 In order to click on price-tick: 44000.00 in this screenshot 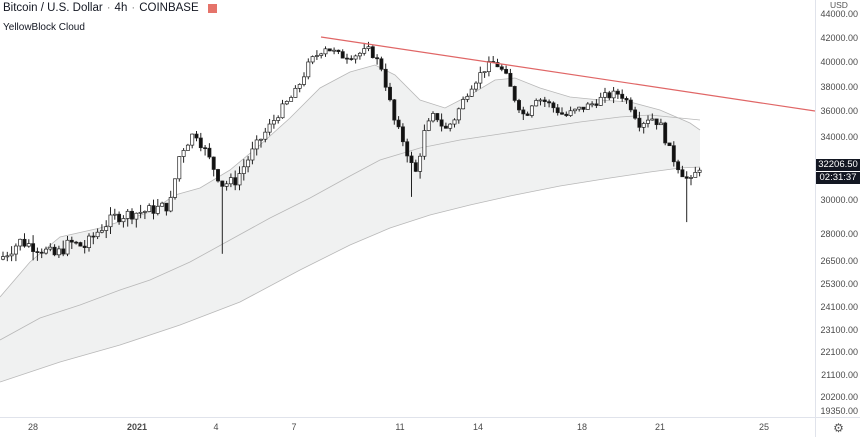, I will do `click(839, 14)`.